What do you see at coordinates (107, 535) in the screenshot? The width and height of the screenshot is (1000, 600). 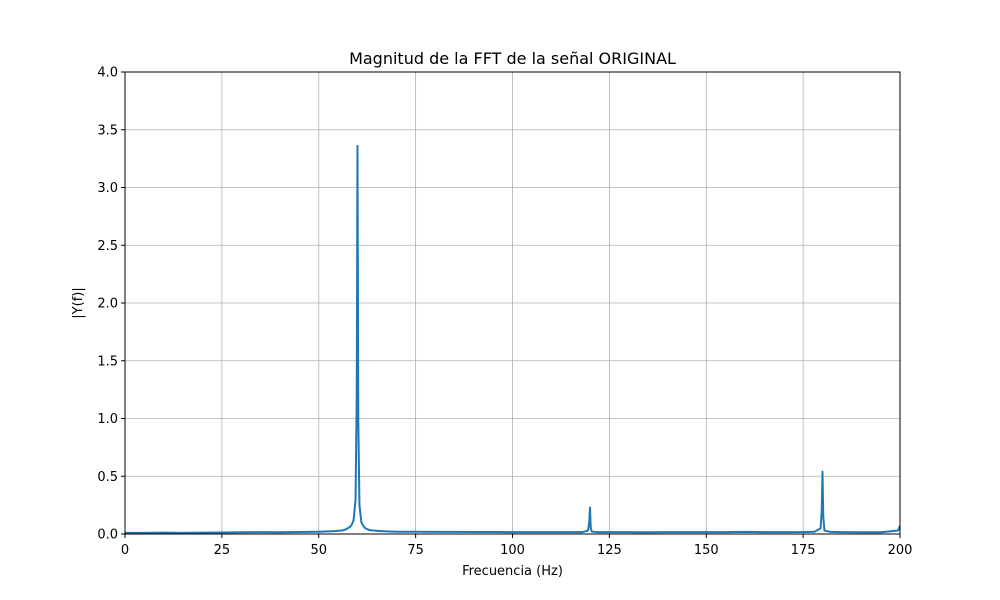 I see `y-tick-label: 0.0` at bounding box center [107, 535].